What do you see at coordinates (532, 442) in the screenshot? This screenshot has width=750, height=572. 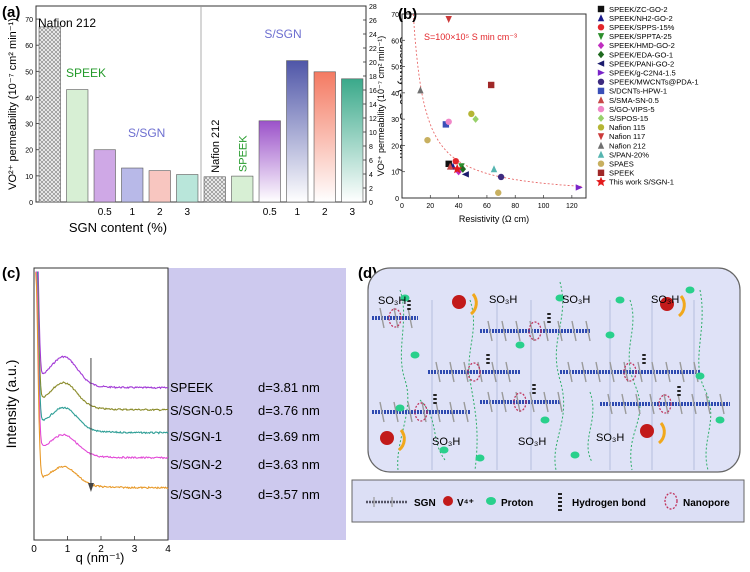 I see `d-so3h-5: SO₃H` at bounding box center [532, 442].